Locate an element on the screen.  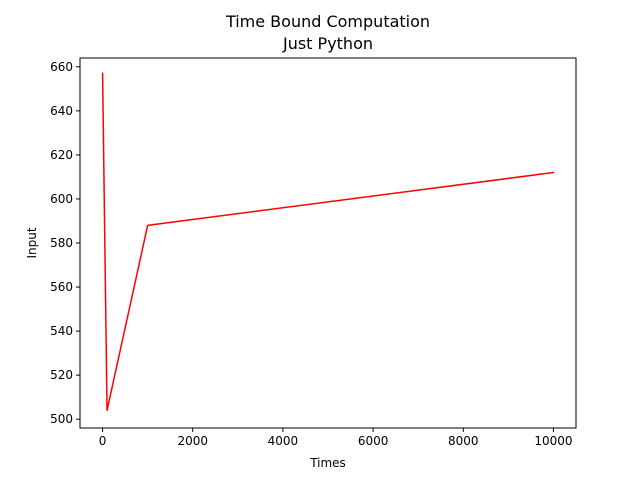
y-tick-label: 640 is located at coordinates (61, 111).